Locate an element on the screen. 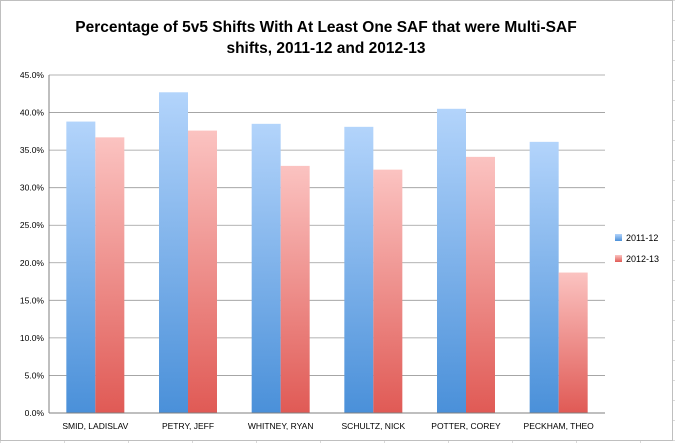 Image resolution: width=675 pixels, height=444 pixels. x-category-label: POTTER, COREY is located at coordinates (466, 426).